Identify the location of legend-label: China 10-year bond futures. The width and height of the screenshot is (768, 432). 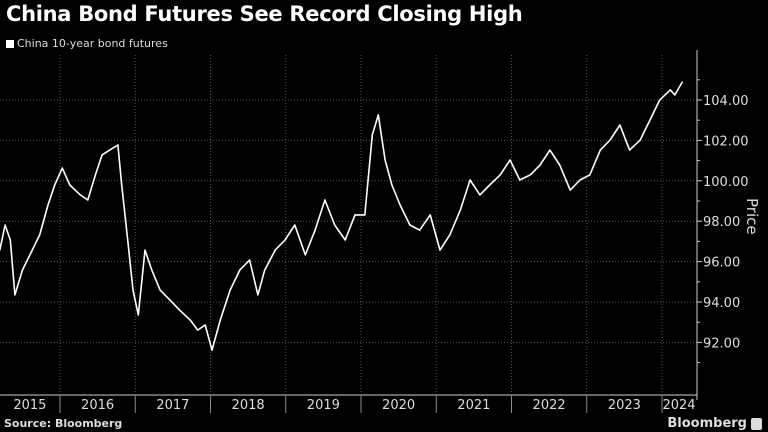
(92, 43).